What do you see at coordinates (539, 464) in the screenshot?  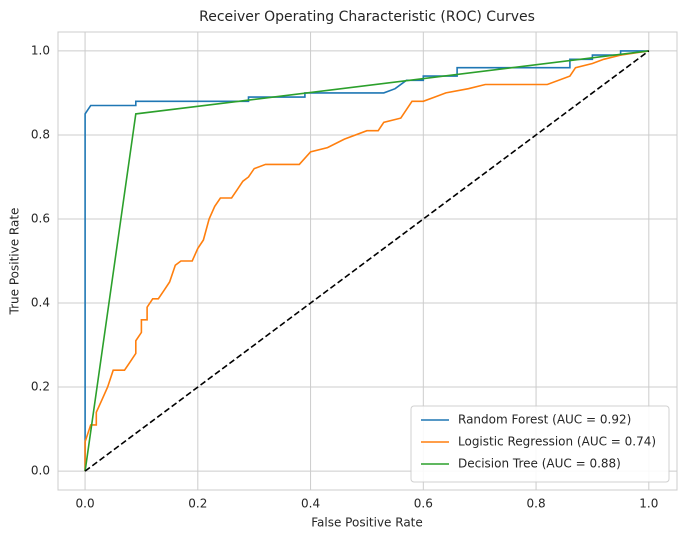 I see `legend-label: Decision Tree (AUC = 0.88)` at bounding box center [539, 464].